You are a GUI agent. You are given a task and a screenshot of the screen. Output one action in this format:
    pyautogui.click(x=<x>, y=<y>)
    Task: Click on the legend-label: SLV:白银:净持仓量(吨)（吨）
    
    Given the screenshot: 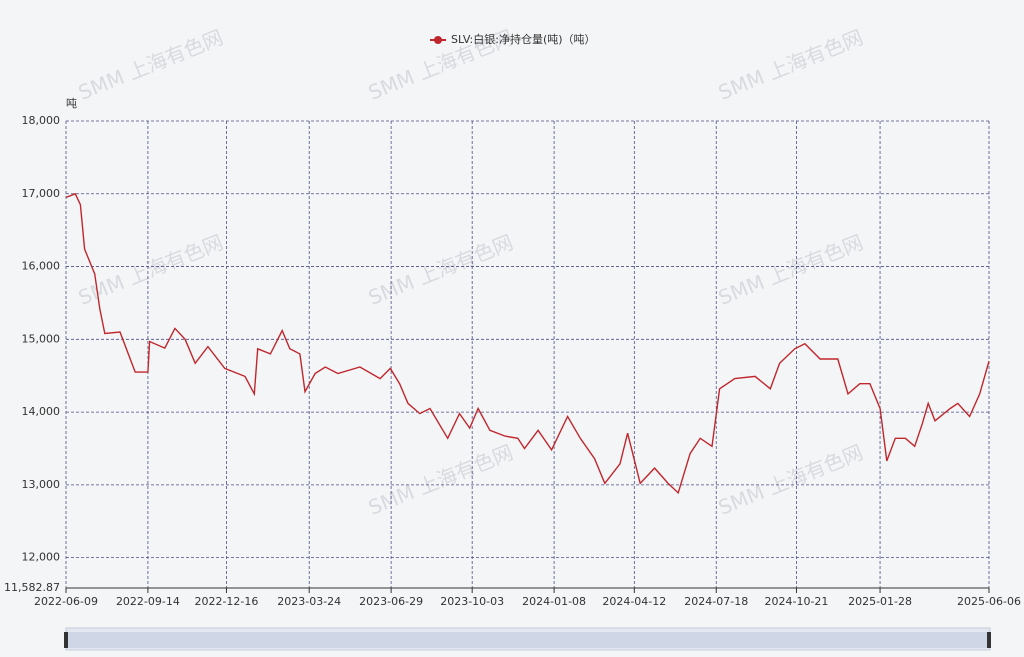 What is the action you would take?
    pyautogui.click(x=523, y=39)
    